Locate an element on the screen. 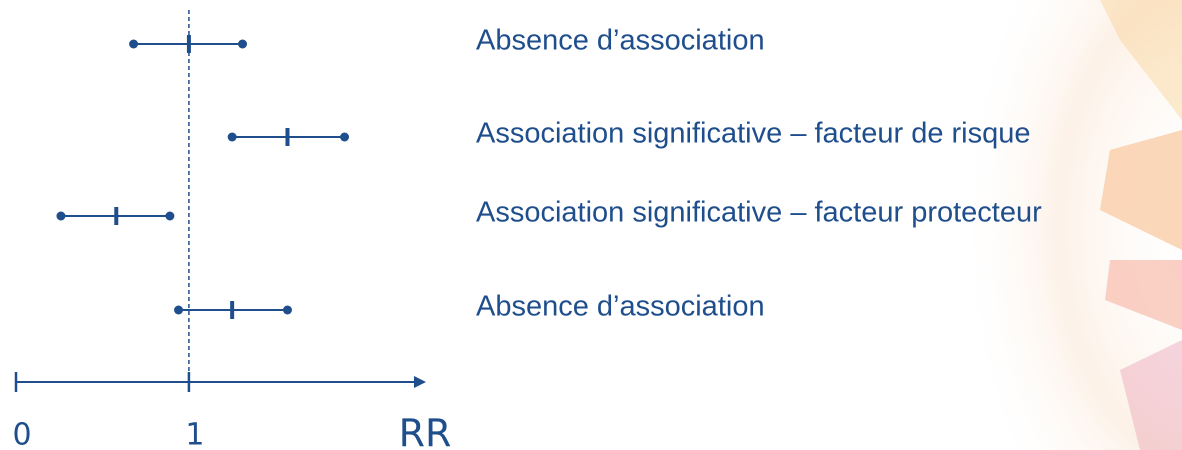 This screenshot has height=450, width=1182. axis-arrow is located at coordinates (420, 382).